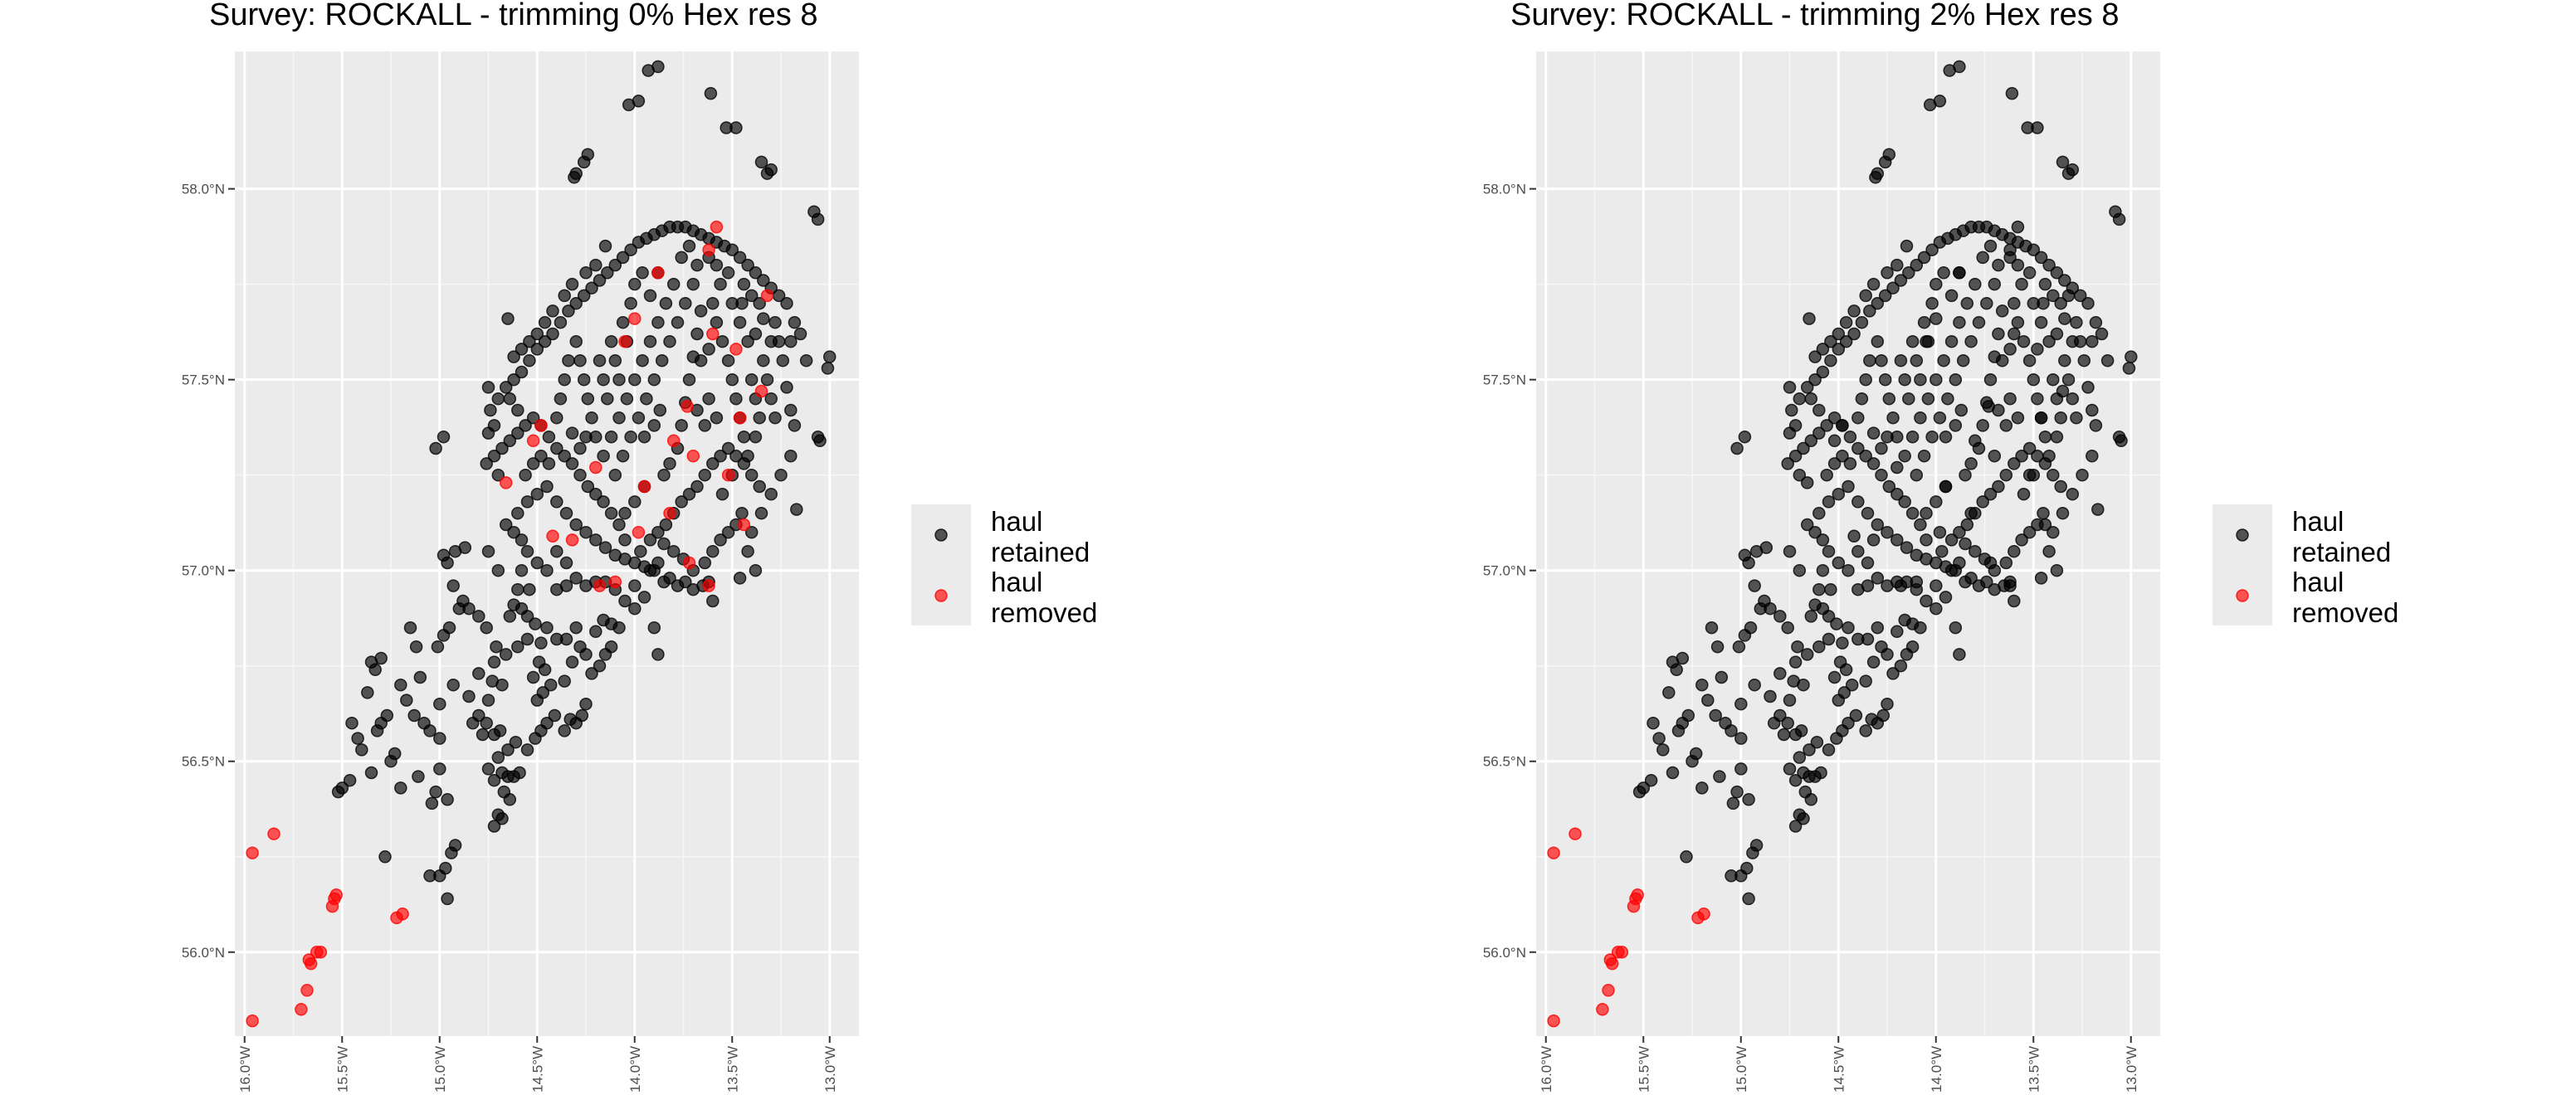  What do you see at coordinates (1741, 1069) in the screenshot?
I see `x-tick-label: 15.0°W` at bounding box center [1741, 1069].